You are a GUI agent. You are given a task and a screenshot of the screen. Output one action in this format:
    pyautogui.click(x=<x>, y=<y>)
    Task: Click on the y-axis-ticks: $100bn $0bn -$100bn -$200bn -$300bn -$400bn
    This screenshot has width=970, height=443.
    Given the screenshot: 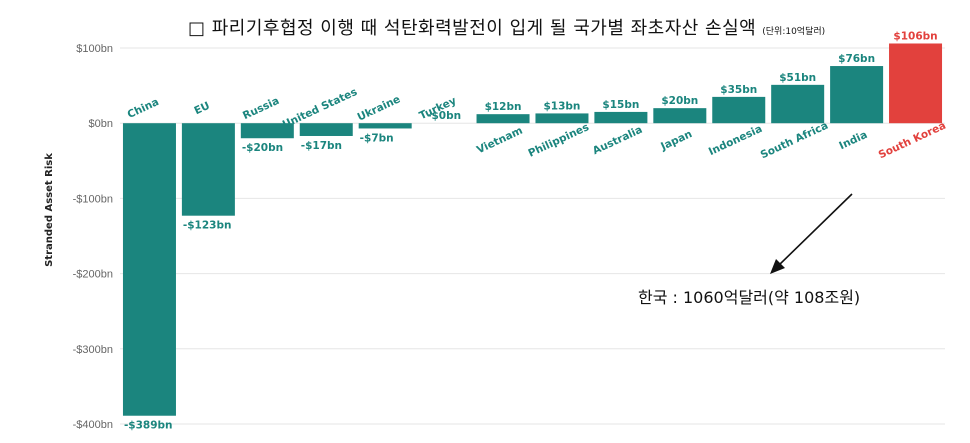 What is the action you would take?
    pyautogui.click(x=93, y=237)
    